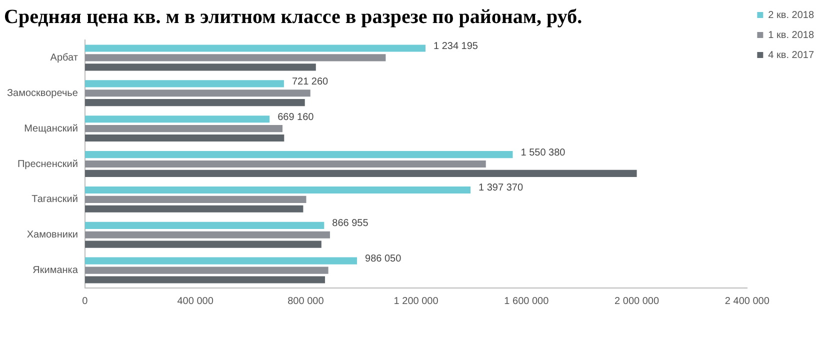  I want to click on x-tick-label: 2 000 000, so click(637, 301).